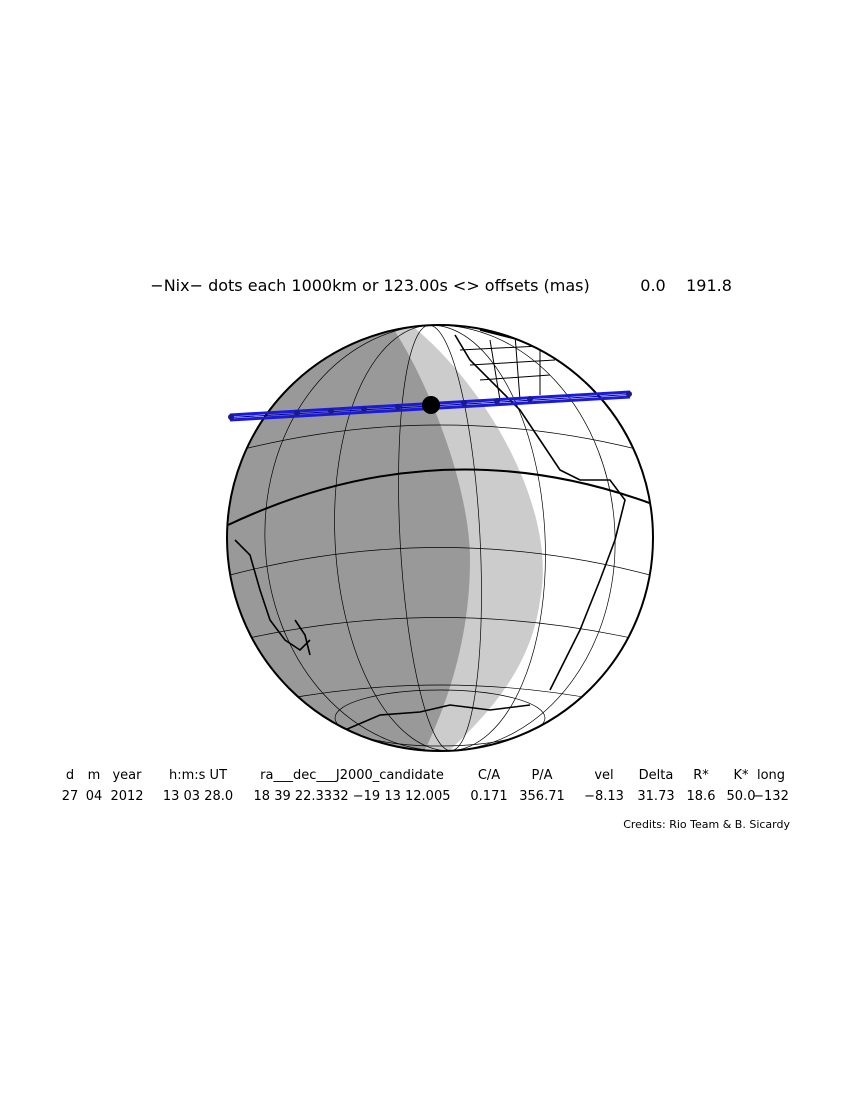 This screenshot has width=850, height=1100. Describe the element at coordinates (741, 775) in the screenshot. I see `column-label: K*` at that location.